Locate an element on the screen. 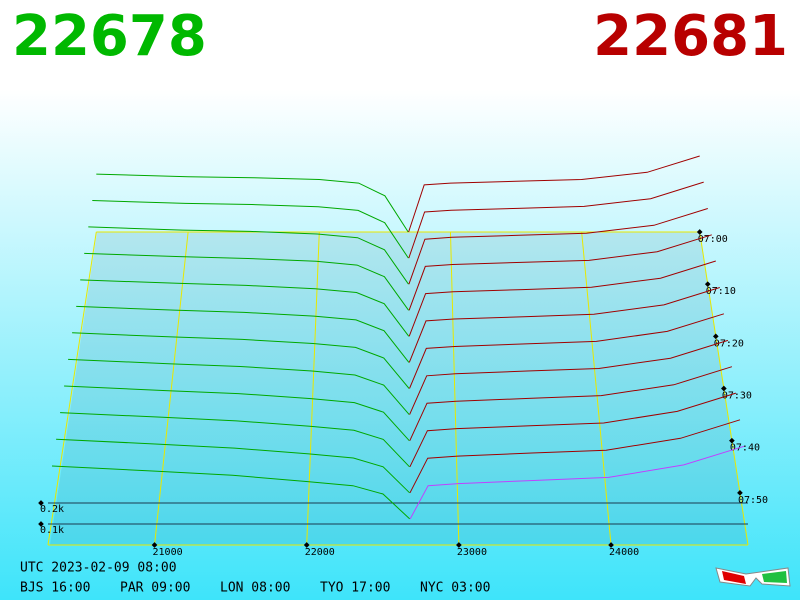  floor-edge is located at coordinates (72, 388).